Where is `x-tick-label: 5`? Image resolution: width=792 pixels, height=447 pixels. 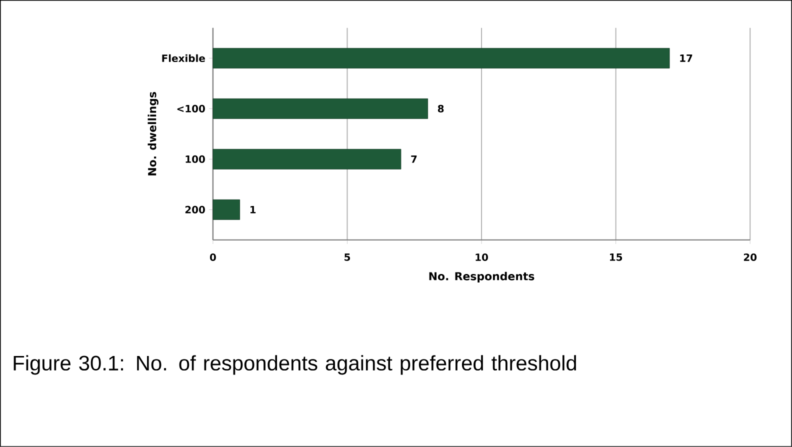 x-tick-label: 5 is located at coordinates (347, 257).